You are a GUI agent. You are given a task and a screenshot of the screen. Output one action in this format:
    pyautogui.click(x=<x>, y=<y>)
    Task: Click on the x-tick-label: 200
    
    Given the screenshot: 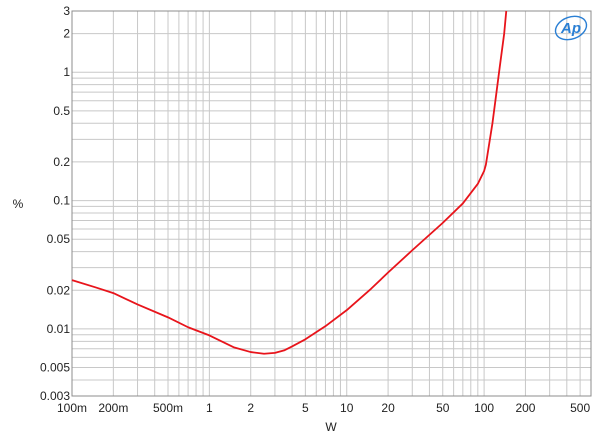 What is the action you would take?
    pyautogui.click(x=525, y=408)
    